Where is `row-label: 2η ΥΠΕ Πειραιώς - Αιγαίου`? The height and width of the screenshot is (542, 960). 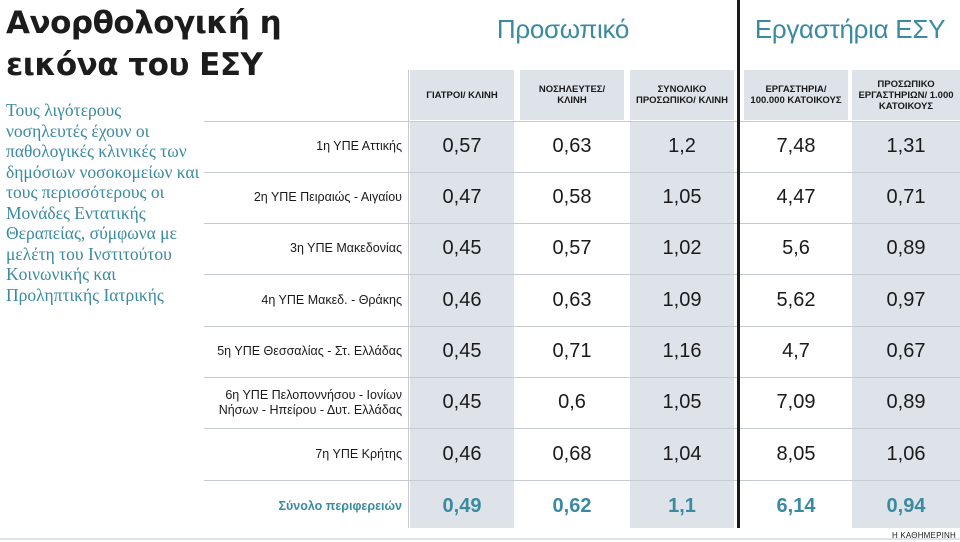 row-label: 2η ΥΠΕ Πειραιώς - Αιγαίου is located at coordinates (327, 197).